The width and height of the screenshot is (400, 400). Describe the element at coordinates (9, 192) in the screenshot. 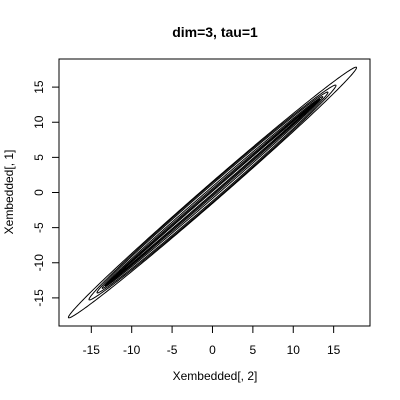

I see `y-axis-label: Xembedded[, 1]` at that location.